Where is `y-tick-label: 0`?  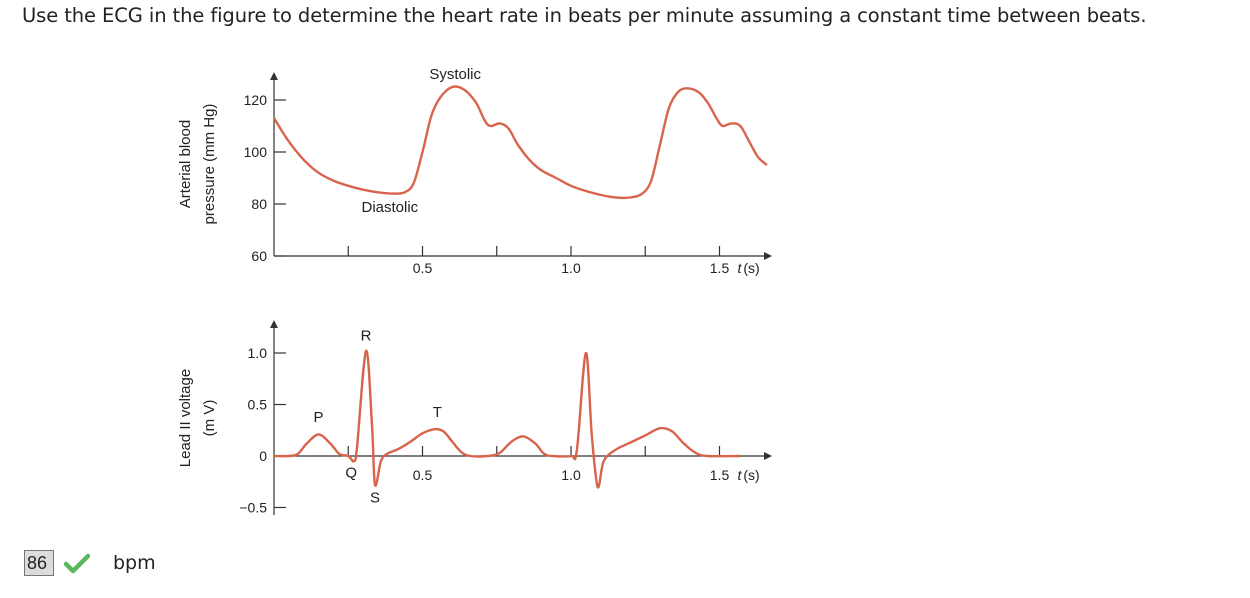
y-tick-label: 0 is located at coordinates (263, 456).